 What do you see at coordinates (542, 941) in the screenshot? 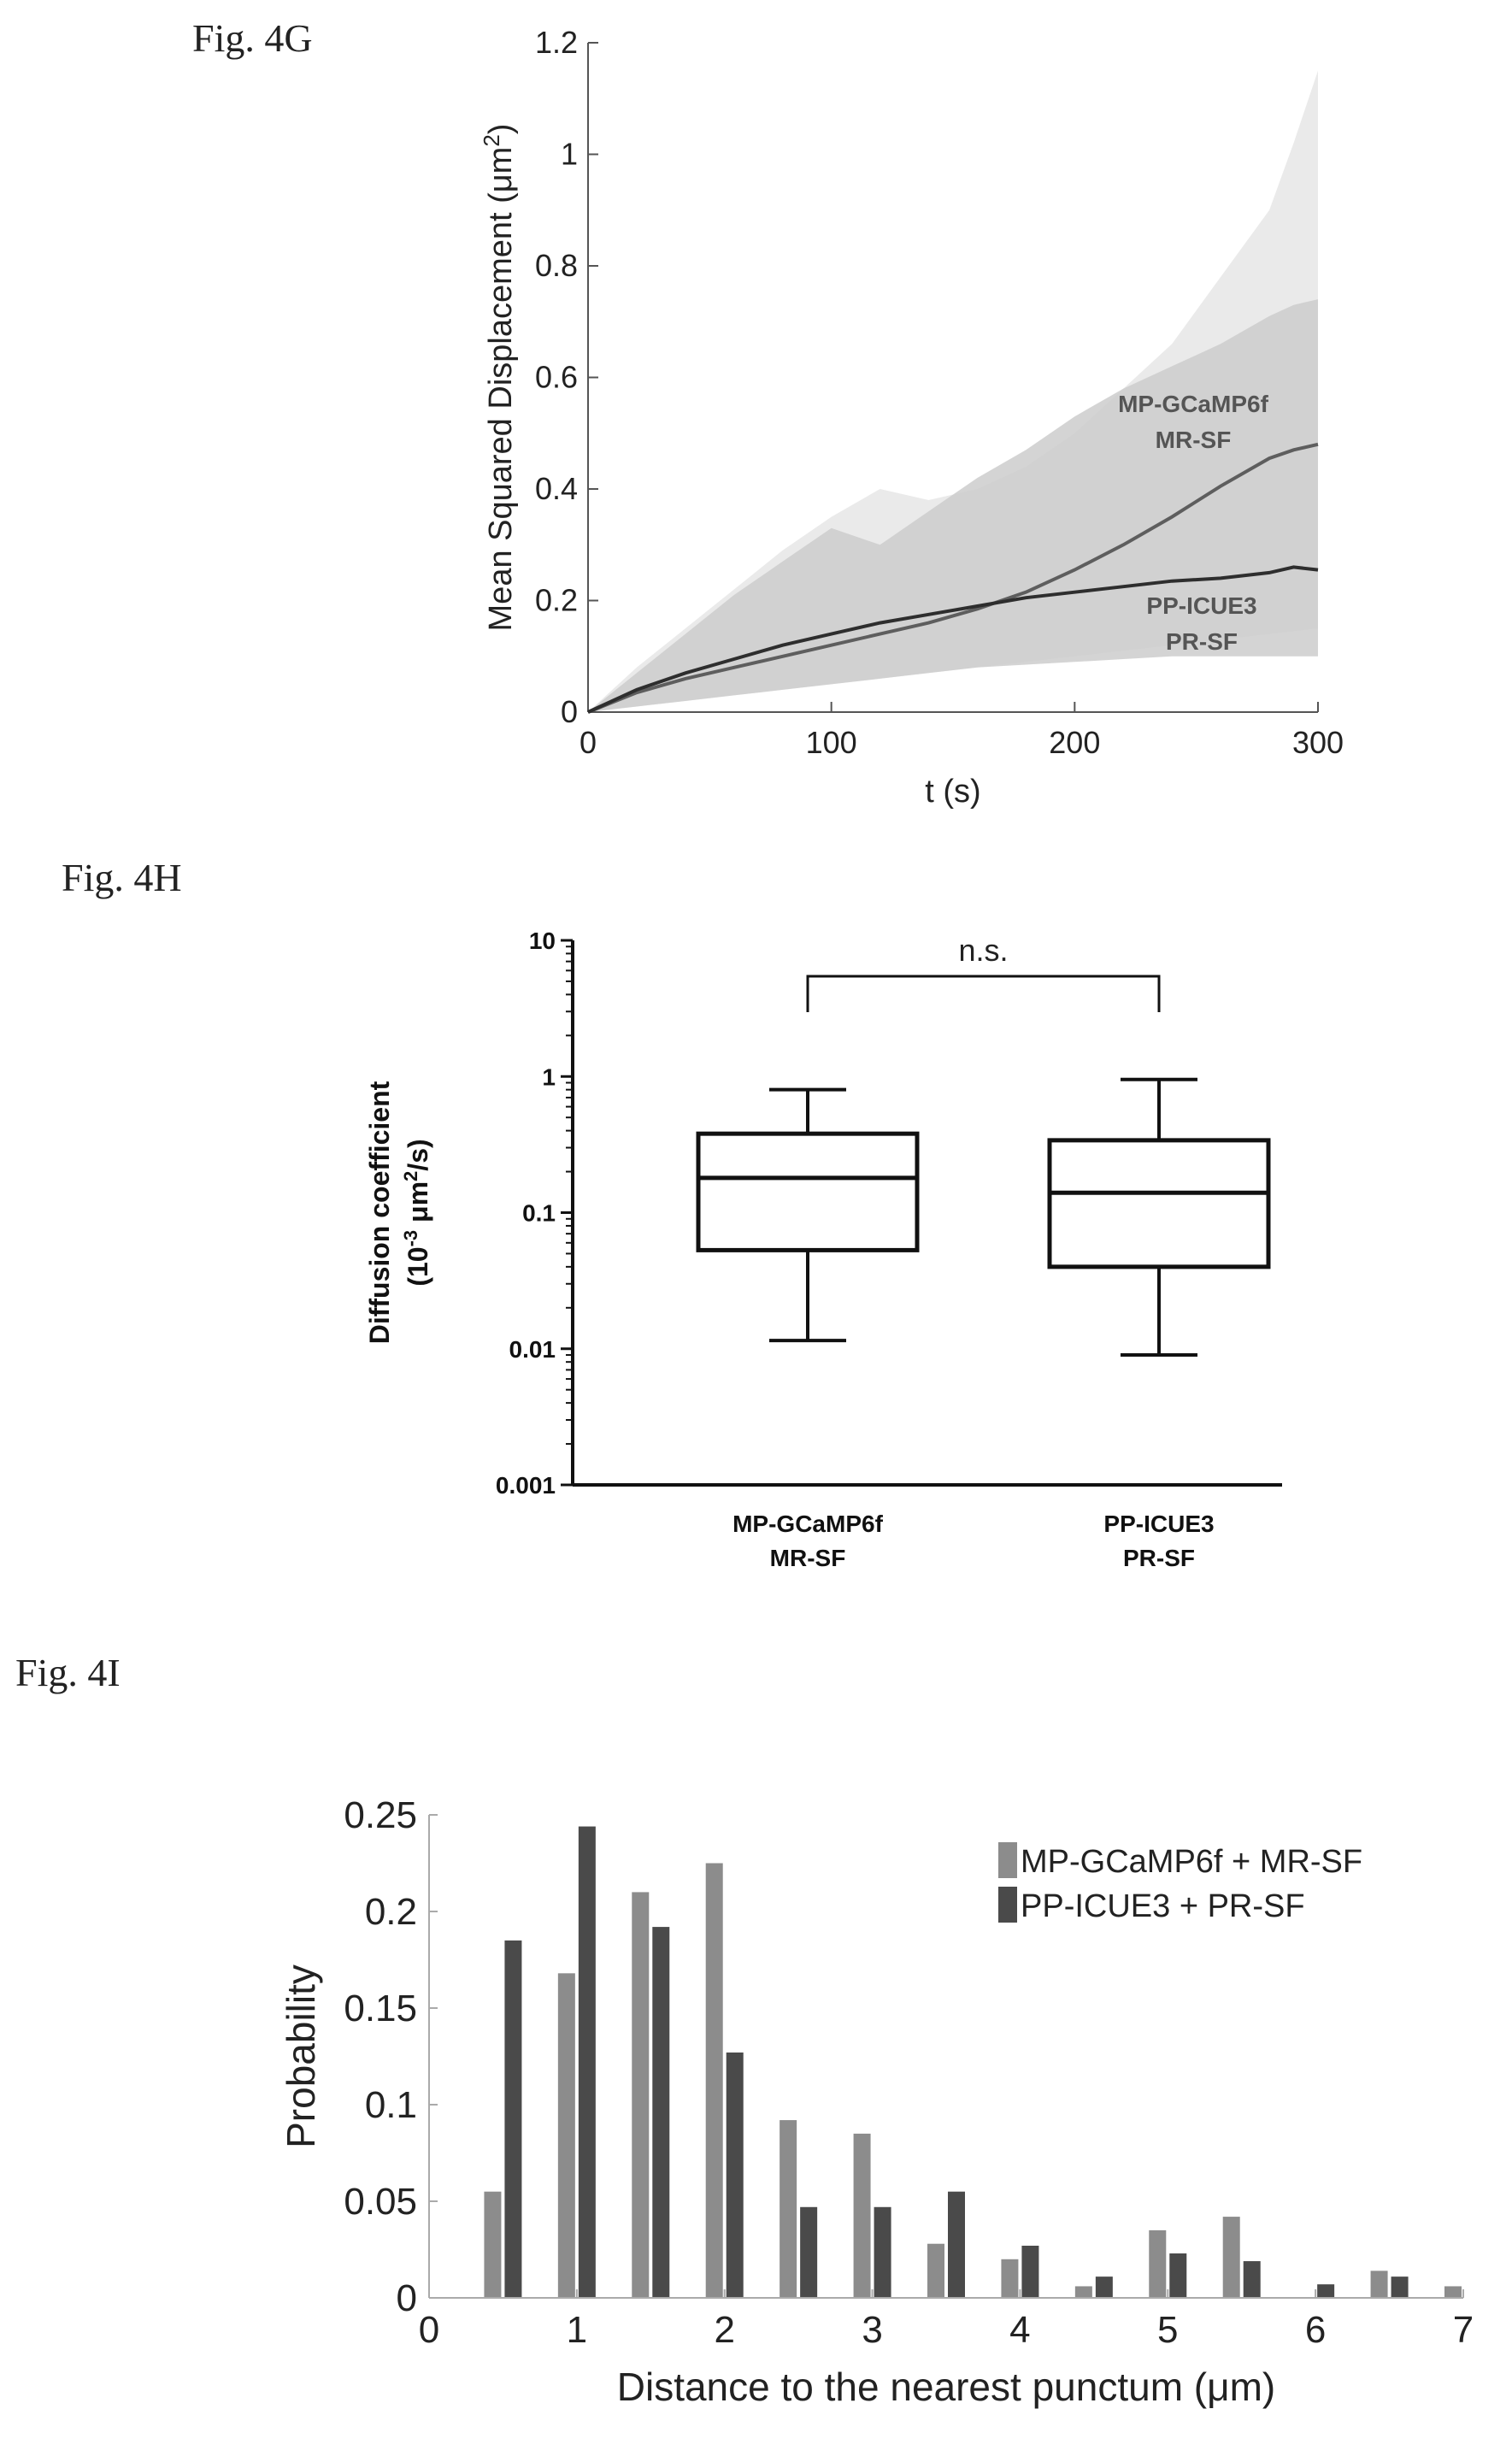
I see `box-y-tick-label: 10` at bounding box center [542, 941].